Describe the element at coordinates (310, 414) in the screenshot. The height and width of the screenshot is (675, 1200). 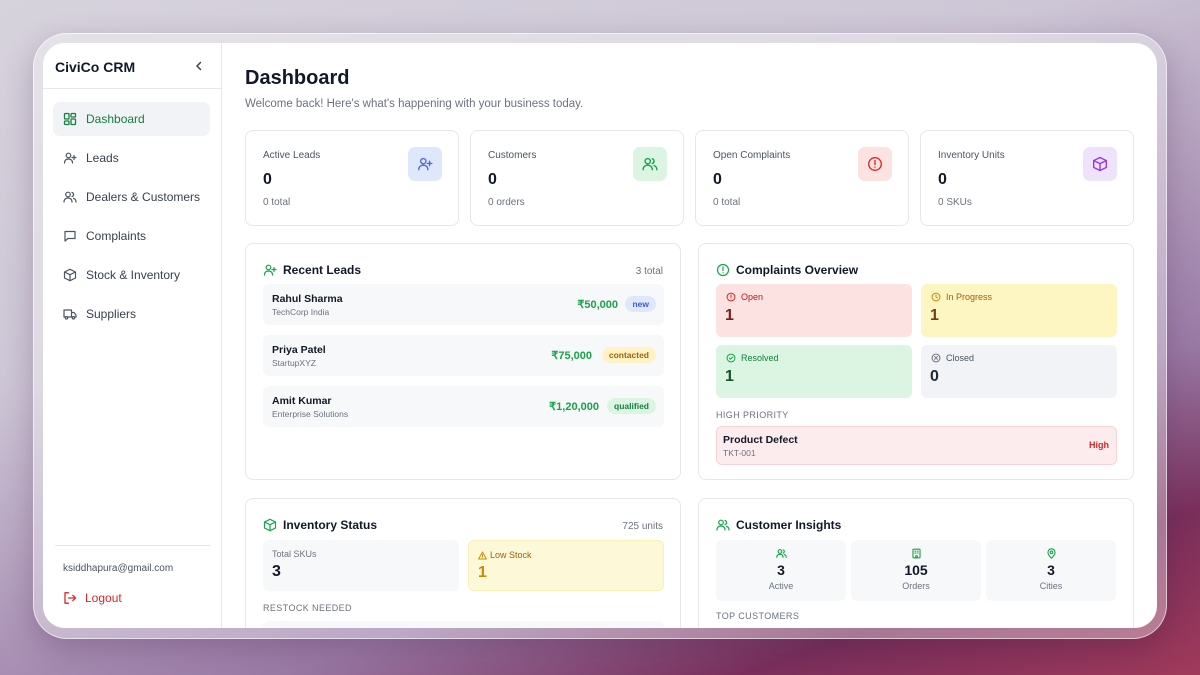
I see `lead-company: Enterprise Solutions` at that location.